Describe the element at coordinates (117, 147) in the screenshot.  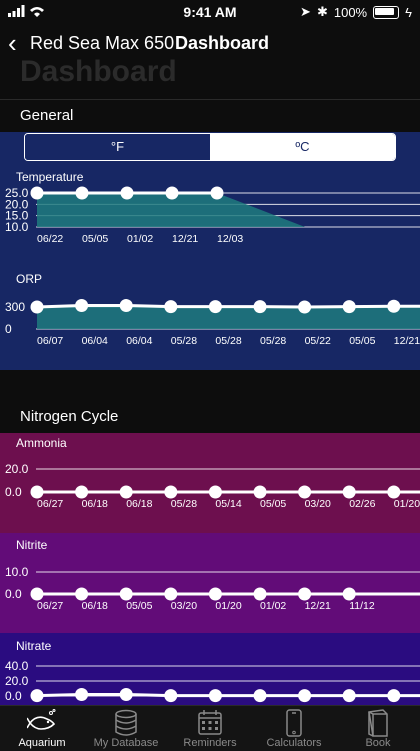
I see `unit-fahrenheit-button: °F` at that location.